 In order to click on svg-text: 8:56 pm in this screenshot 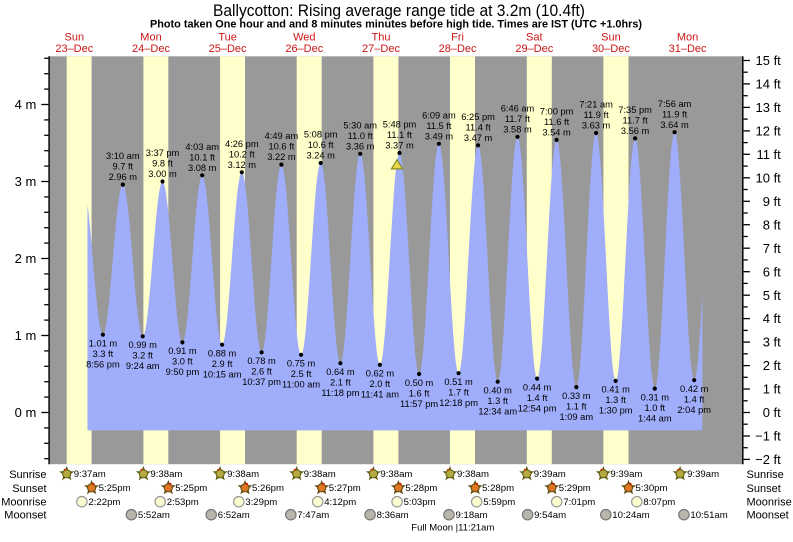, I will do `click(103, 365)`.